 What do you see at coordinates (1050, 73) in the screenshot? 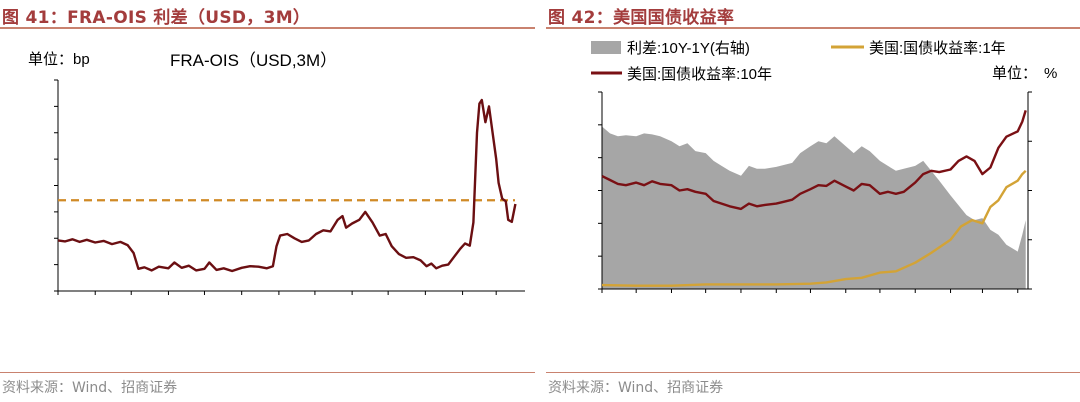
I see `unit-value: %` at bounding box center [1050, 73].